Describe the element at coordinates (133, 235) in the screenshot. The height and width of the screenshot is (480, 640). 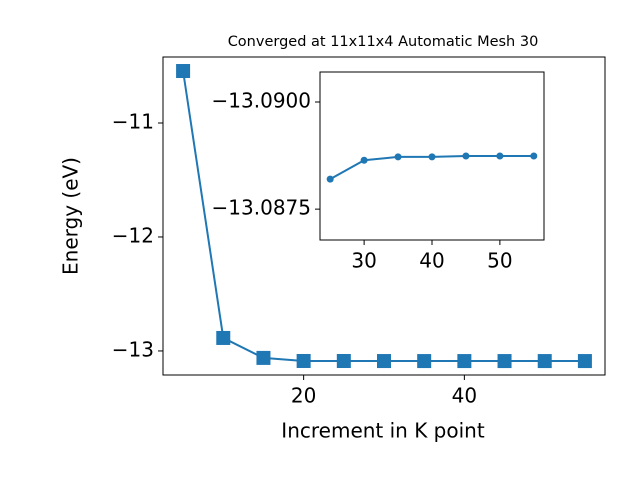
I see `y-tick-label: −12` at that location.